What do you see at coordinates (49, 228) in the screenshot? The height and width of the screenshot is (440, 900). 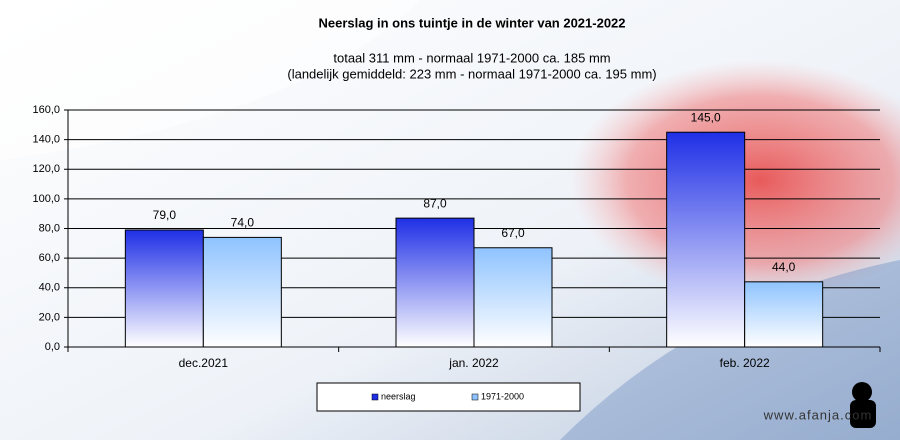 I see `y-tick-label: 80,0` at bounding box center [49, 228].